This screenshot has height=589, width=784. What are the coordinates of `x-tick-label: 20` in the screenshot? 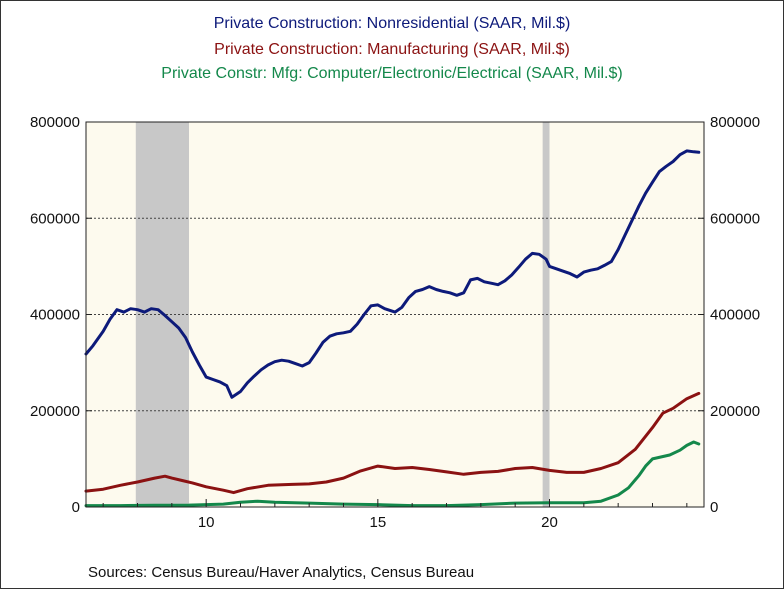 It's located at (549, 522).